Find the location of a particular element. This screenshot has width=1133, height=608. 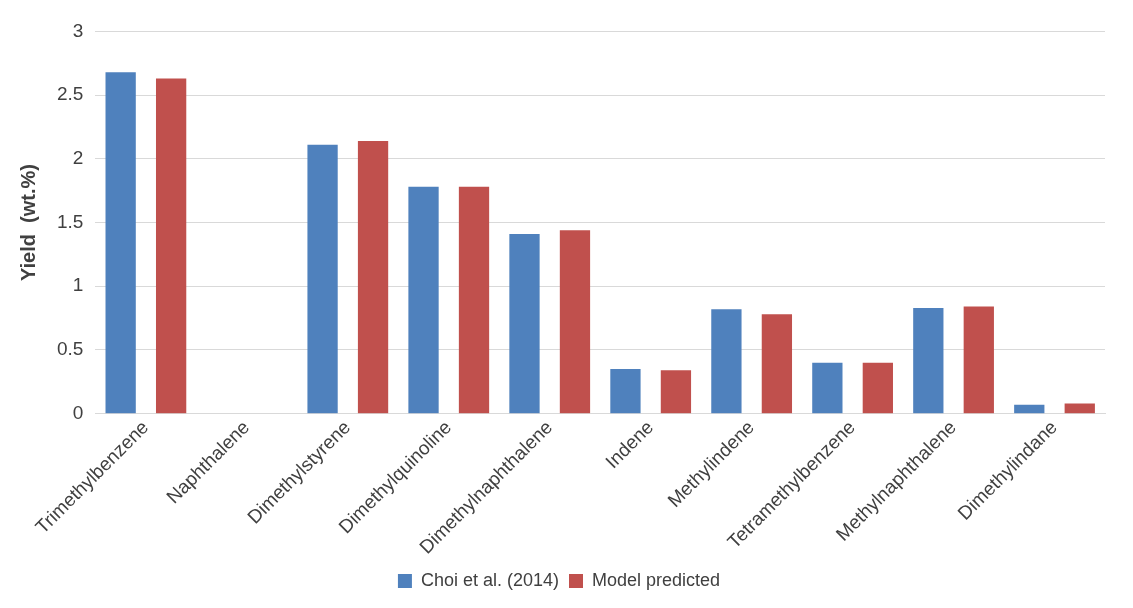

y-tick-label: 0.5 is located at coordinates (70, 349).